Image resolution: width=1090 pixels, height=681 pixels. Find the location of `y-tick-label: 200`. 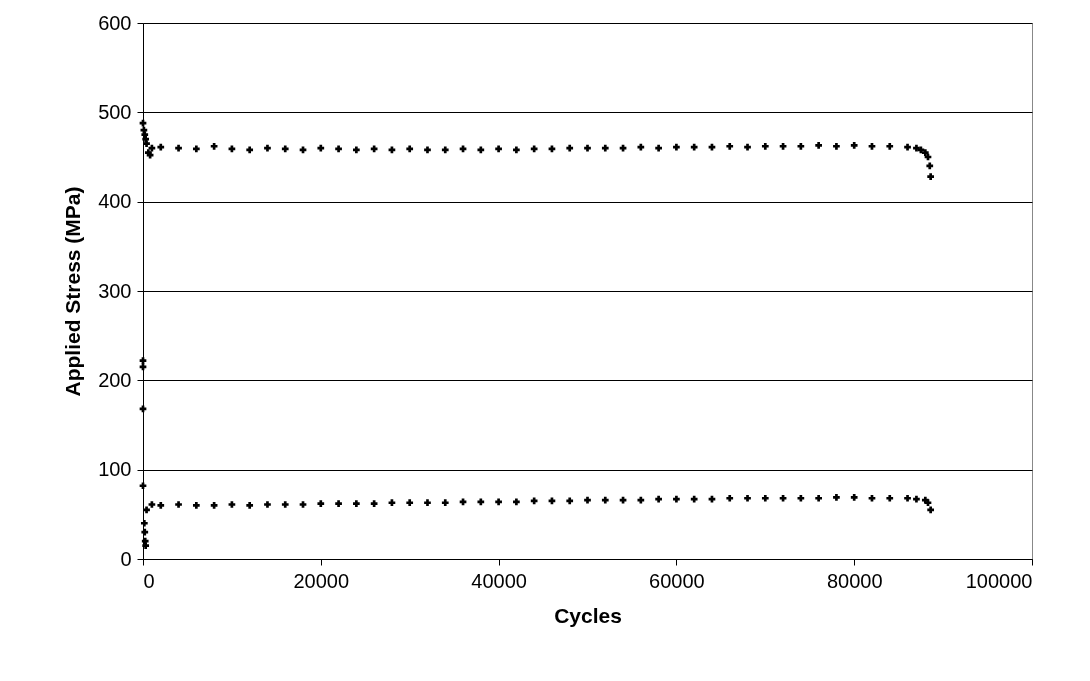

y-tick-label: 200 is located at coordinates (115, 379).